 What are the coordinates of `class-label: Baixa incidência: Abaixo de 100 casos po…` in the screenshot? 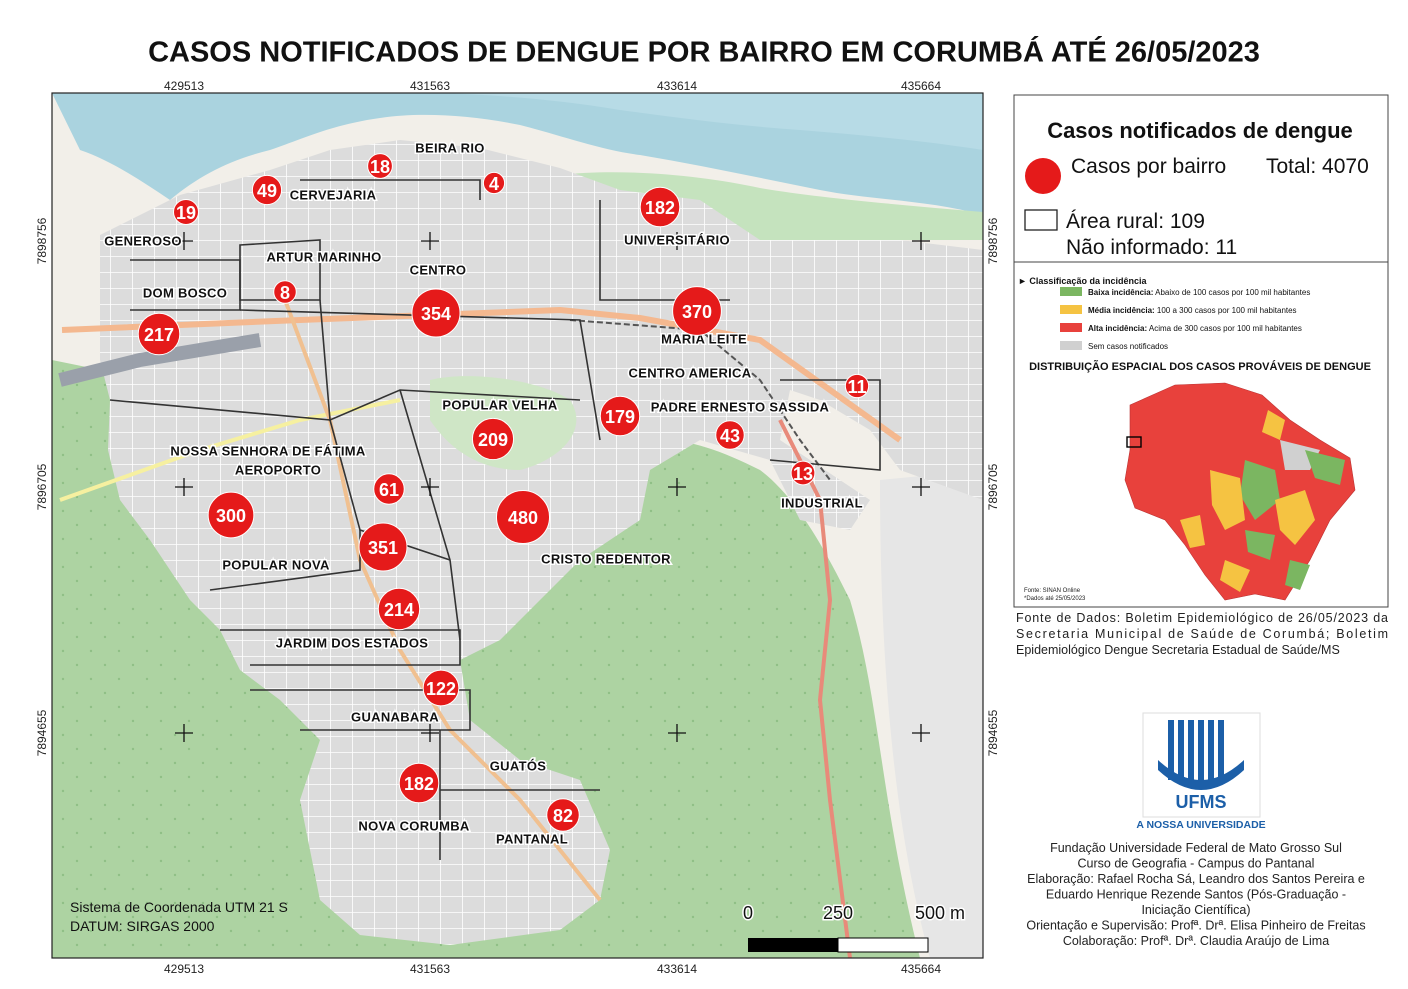 It's located at (1199, 292).